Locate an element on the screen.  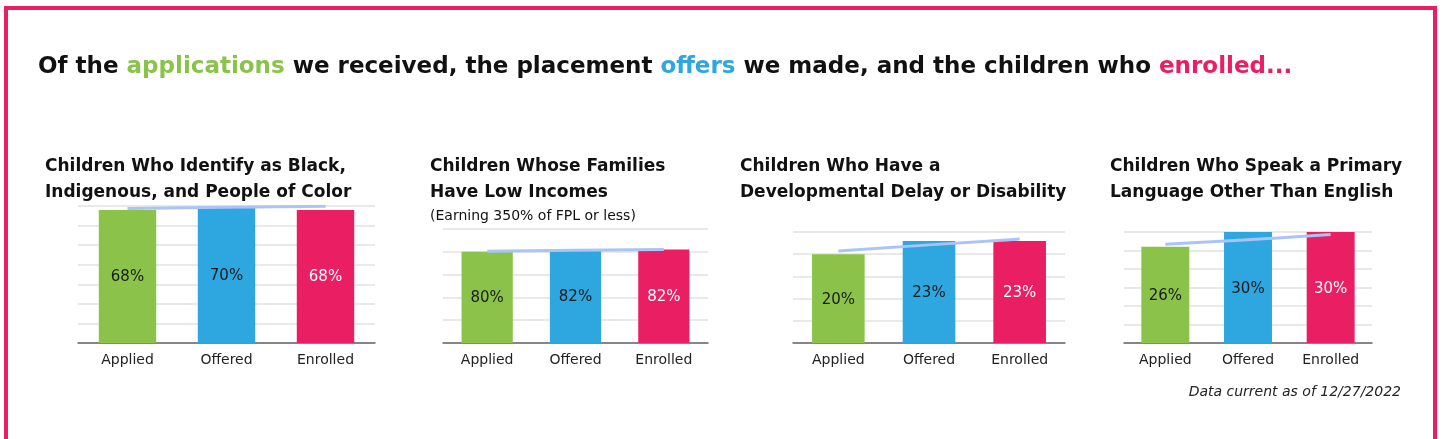
data-label: 26% is located at coordinates (1165, 294).